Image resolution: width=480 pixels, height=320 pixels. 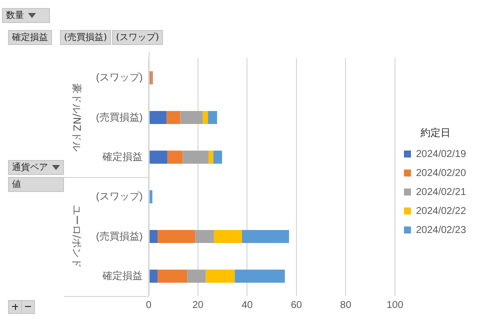 I want to click on legend-label: 2024/02/21, so click(x=441, y=192).